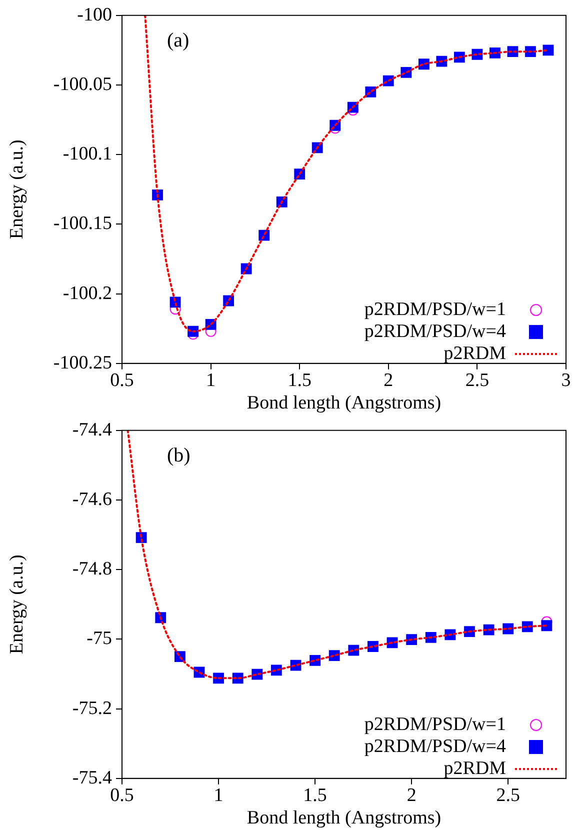 The height and width of the screenshot is (830, 578). What do you see at coordinates (87, 293) in the screenshot?
I see `y-tick-label: -100.2` at bounding box center [87, 293].